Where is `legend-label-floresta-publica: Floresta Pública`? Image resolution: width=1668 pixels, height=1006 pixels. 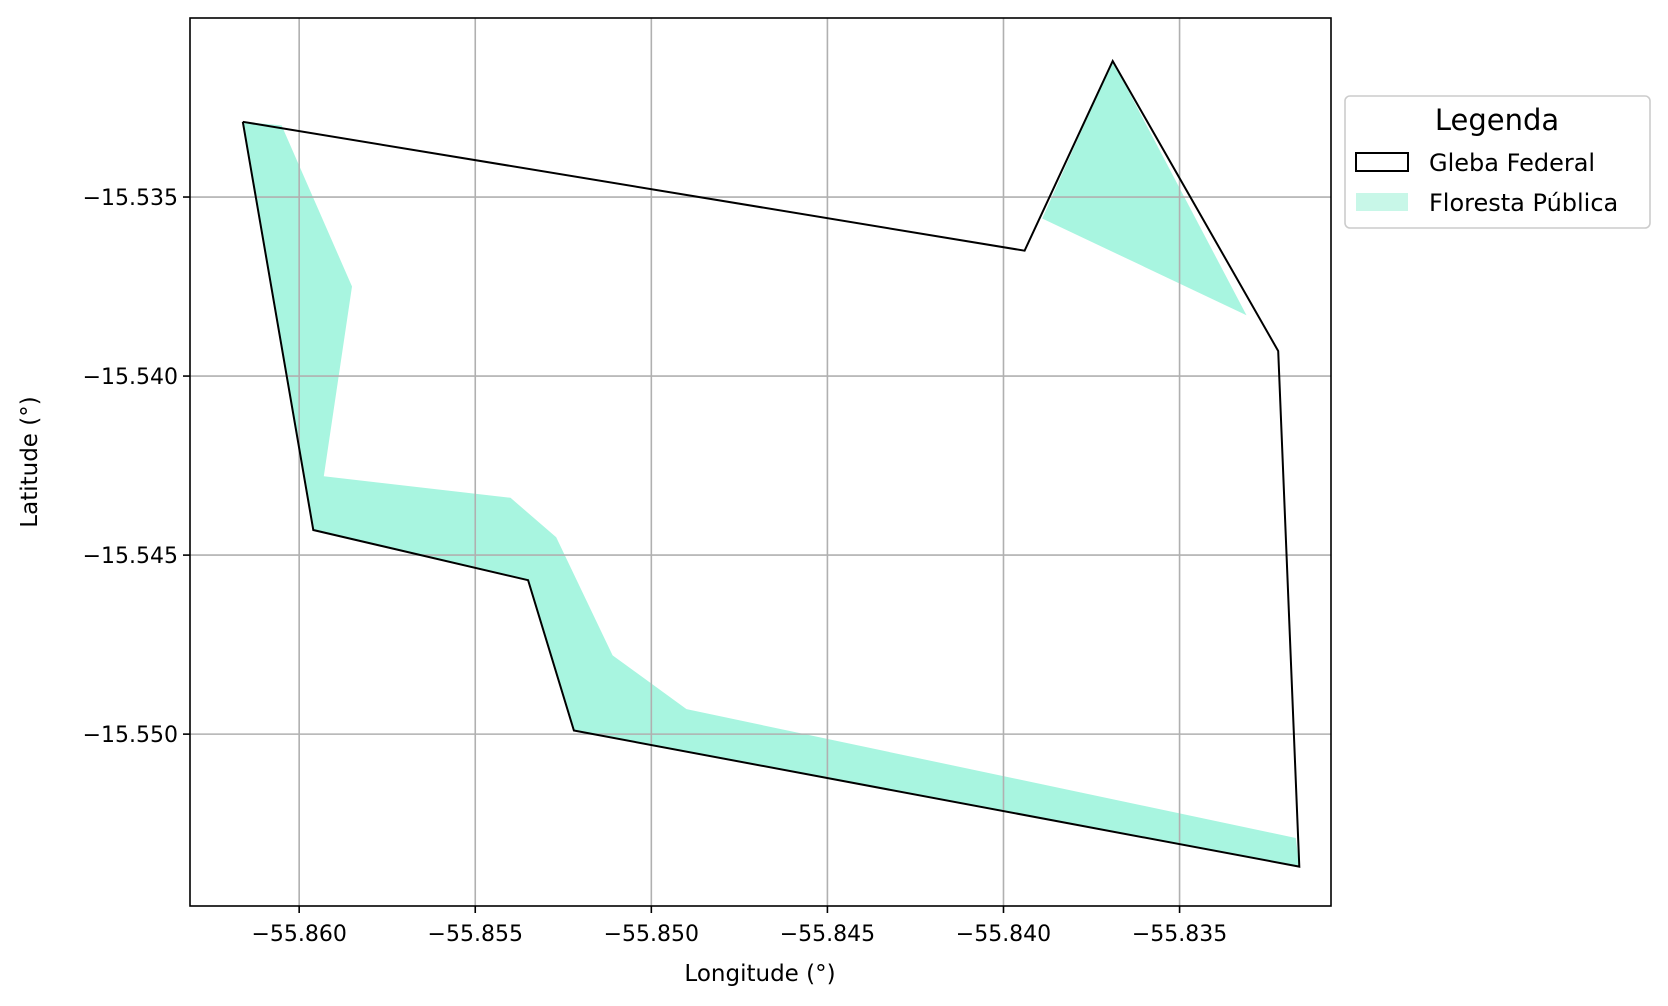
legend-label-floresta-publica: Floresta Pública is located at coordinates (1523, 203).